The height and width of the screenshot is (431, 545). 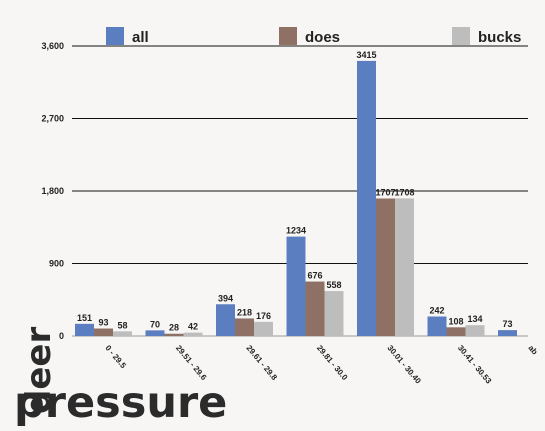 What do you see at coordinates (436, 311) in the screenshot?
I see `data-label: 242` at bounding box center [436, 311].